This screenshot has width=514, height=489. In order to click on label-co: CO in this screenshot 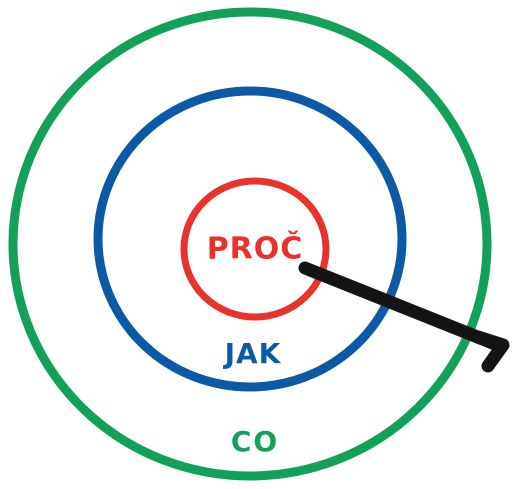, I will do `click(255, 441)`.